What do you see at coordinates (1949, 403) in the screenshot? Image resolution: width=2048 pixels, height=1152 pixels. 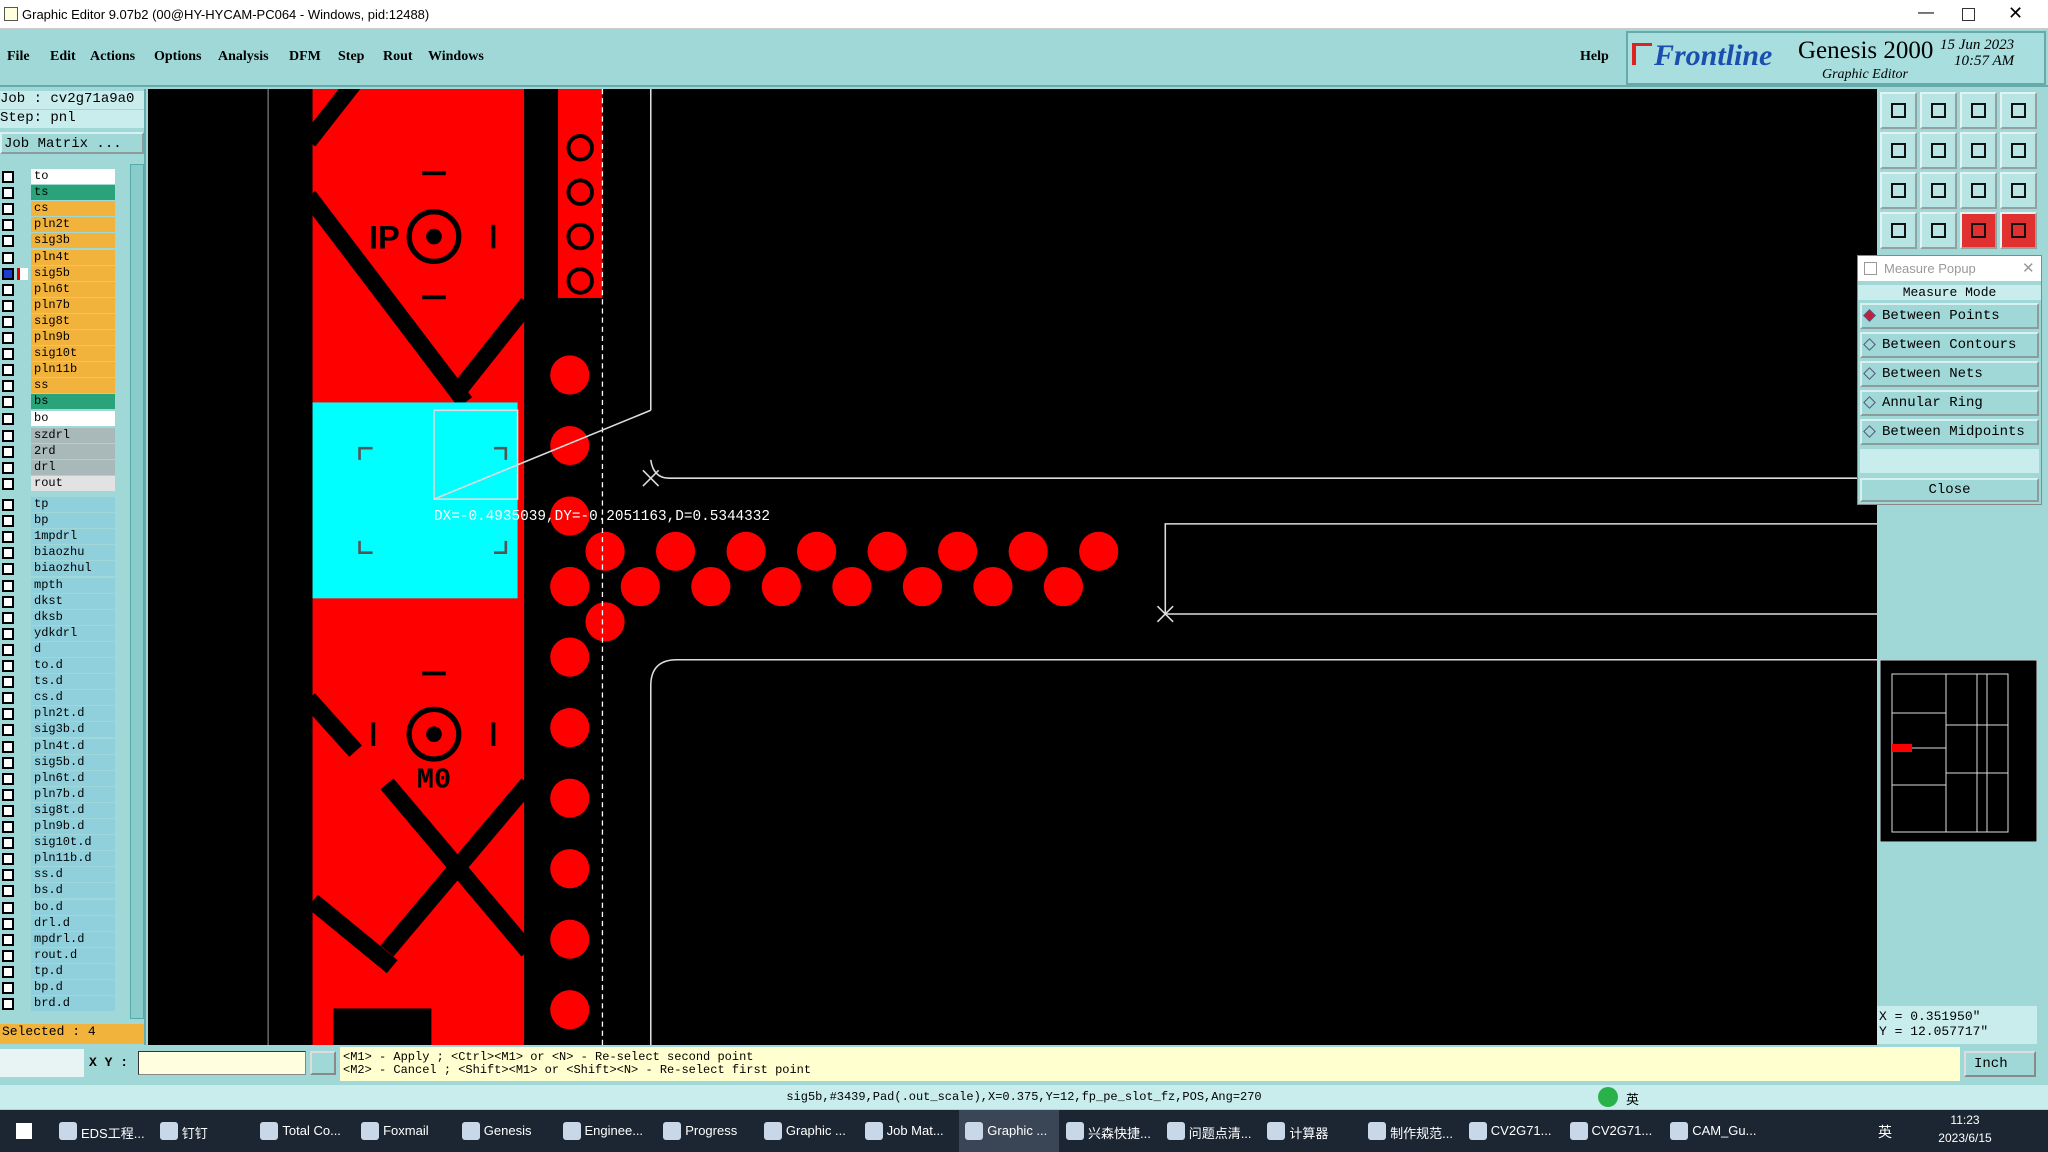 I see `measure-option: Annular Ring` at bounding box center [1949, 403].